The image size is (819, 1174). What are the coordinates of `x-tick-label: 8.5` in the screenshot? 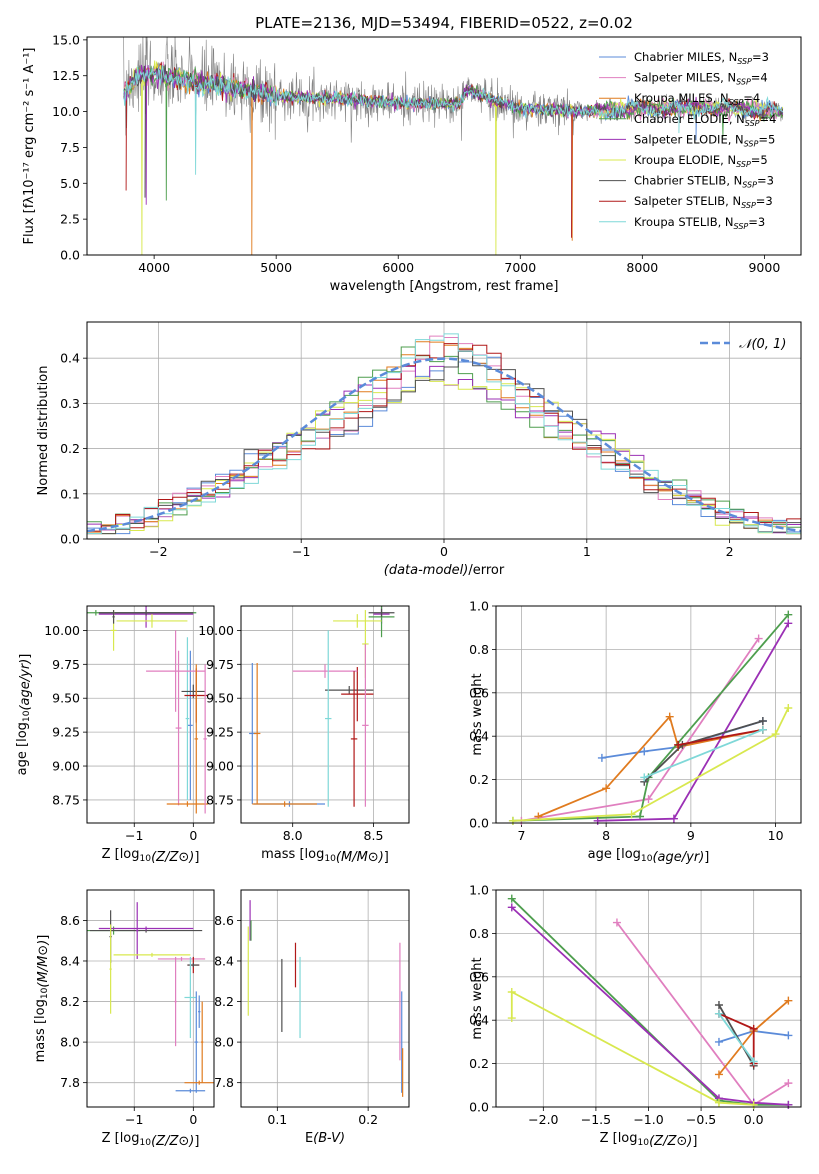 It's located at (374, 835).